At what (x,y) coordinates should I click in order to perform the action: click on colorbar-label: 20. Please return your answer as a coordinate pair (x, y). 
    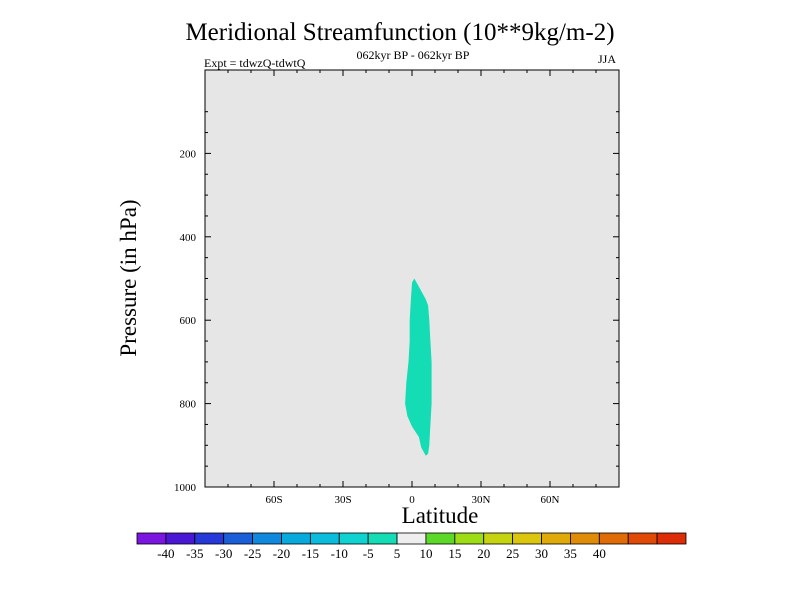
    Looking at the image, I should click on (483, 553).